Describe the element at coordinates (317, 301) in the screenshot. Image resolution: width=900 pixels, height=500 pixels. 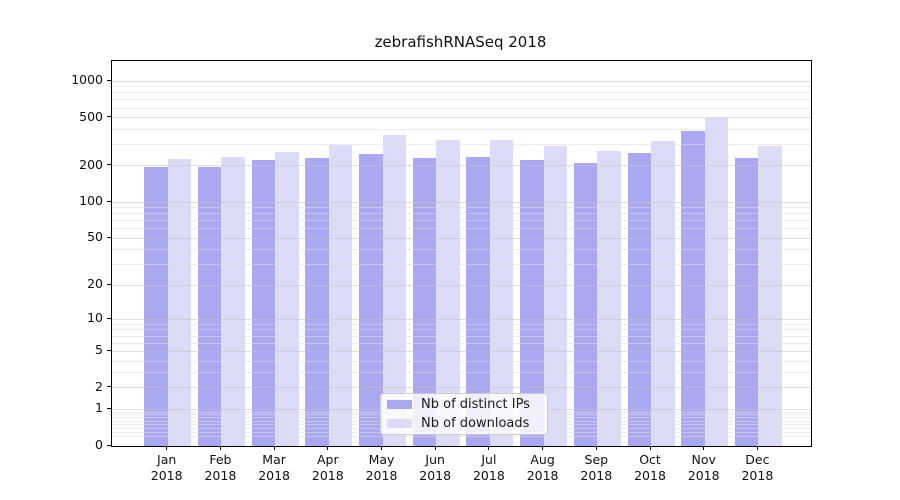
I see `bar-distinct-ips-apr` at that location.